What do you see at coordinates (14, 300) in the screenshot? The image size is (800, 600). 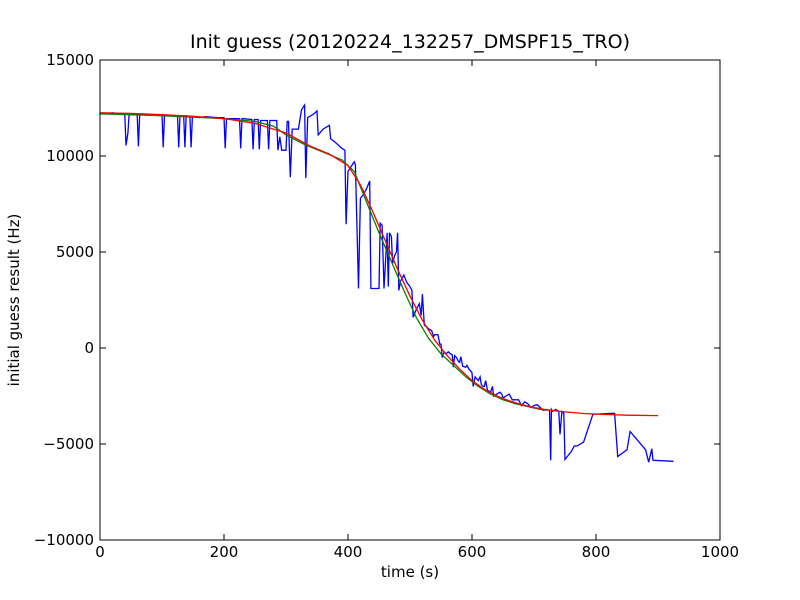 I see `y-axis-label: initial guess result (Hz)` at bounding box center [14, 300].